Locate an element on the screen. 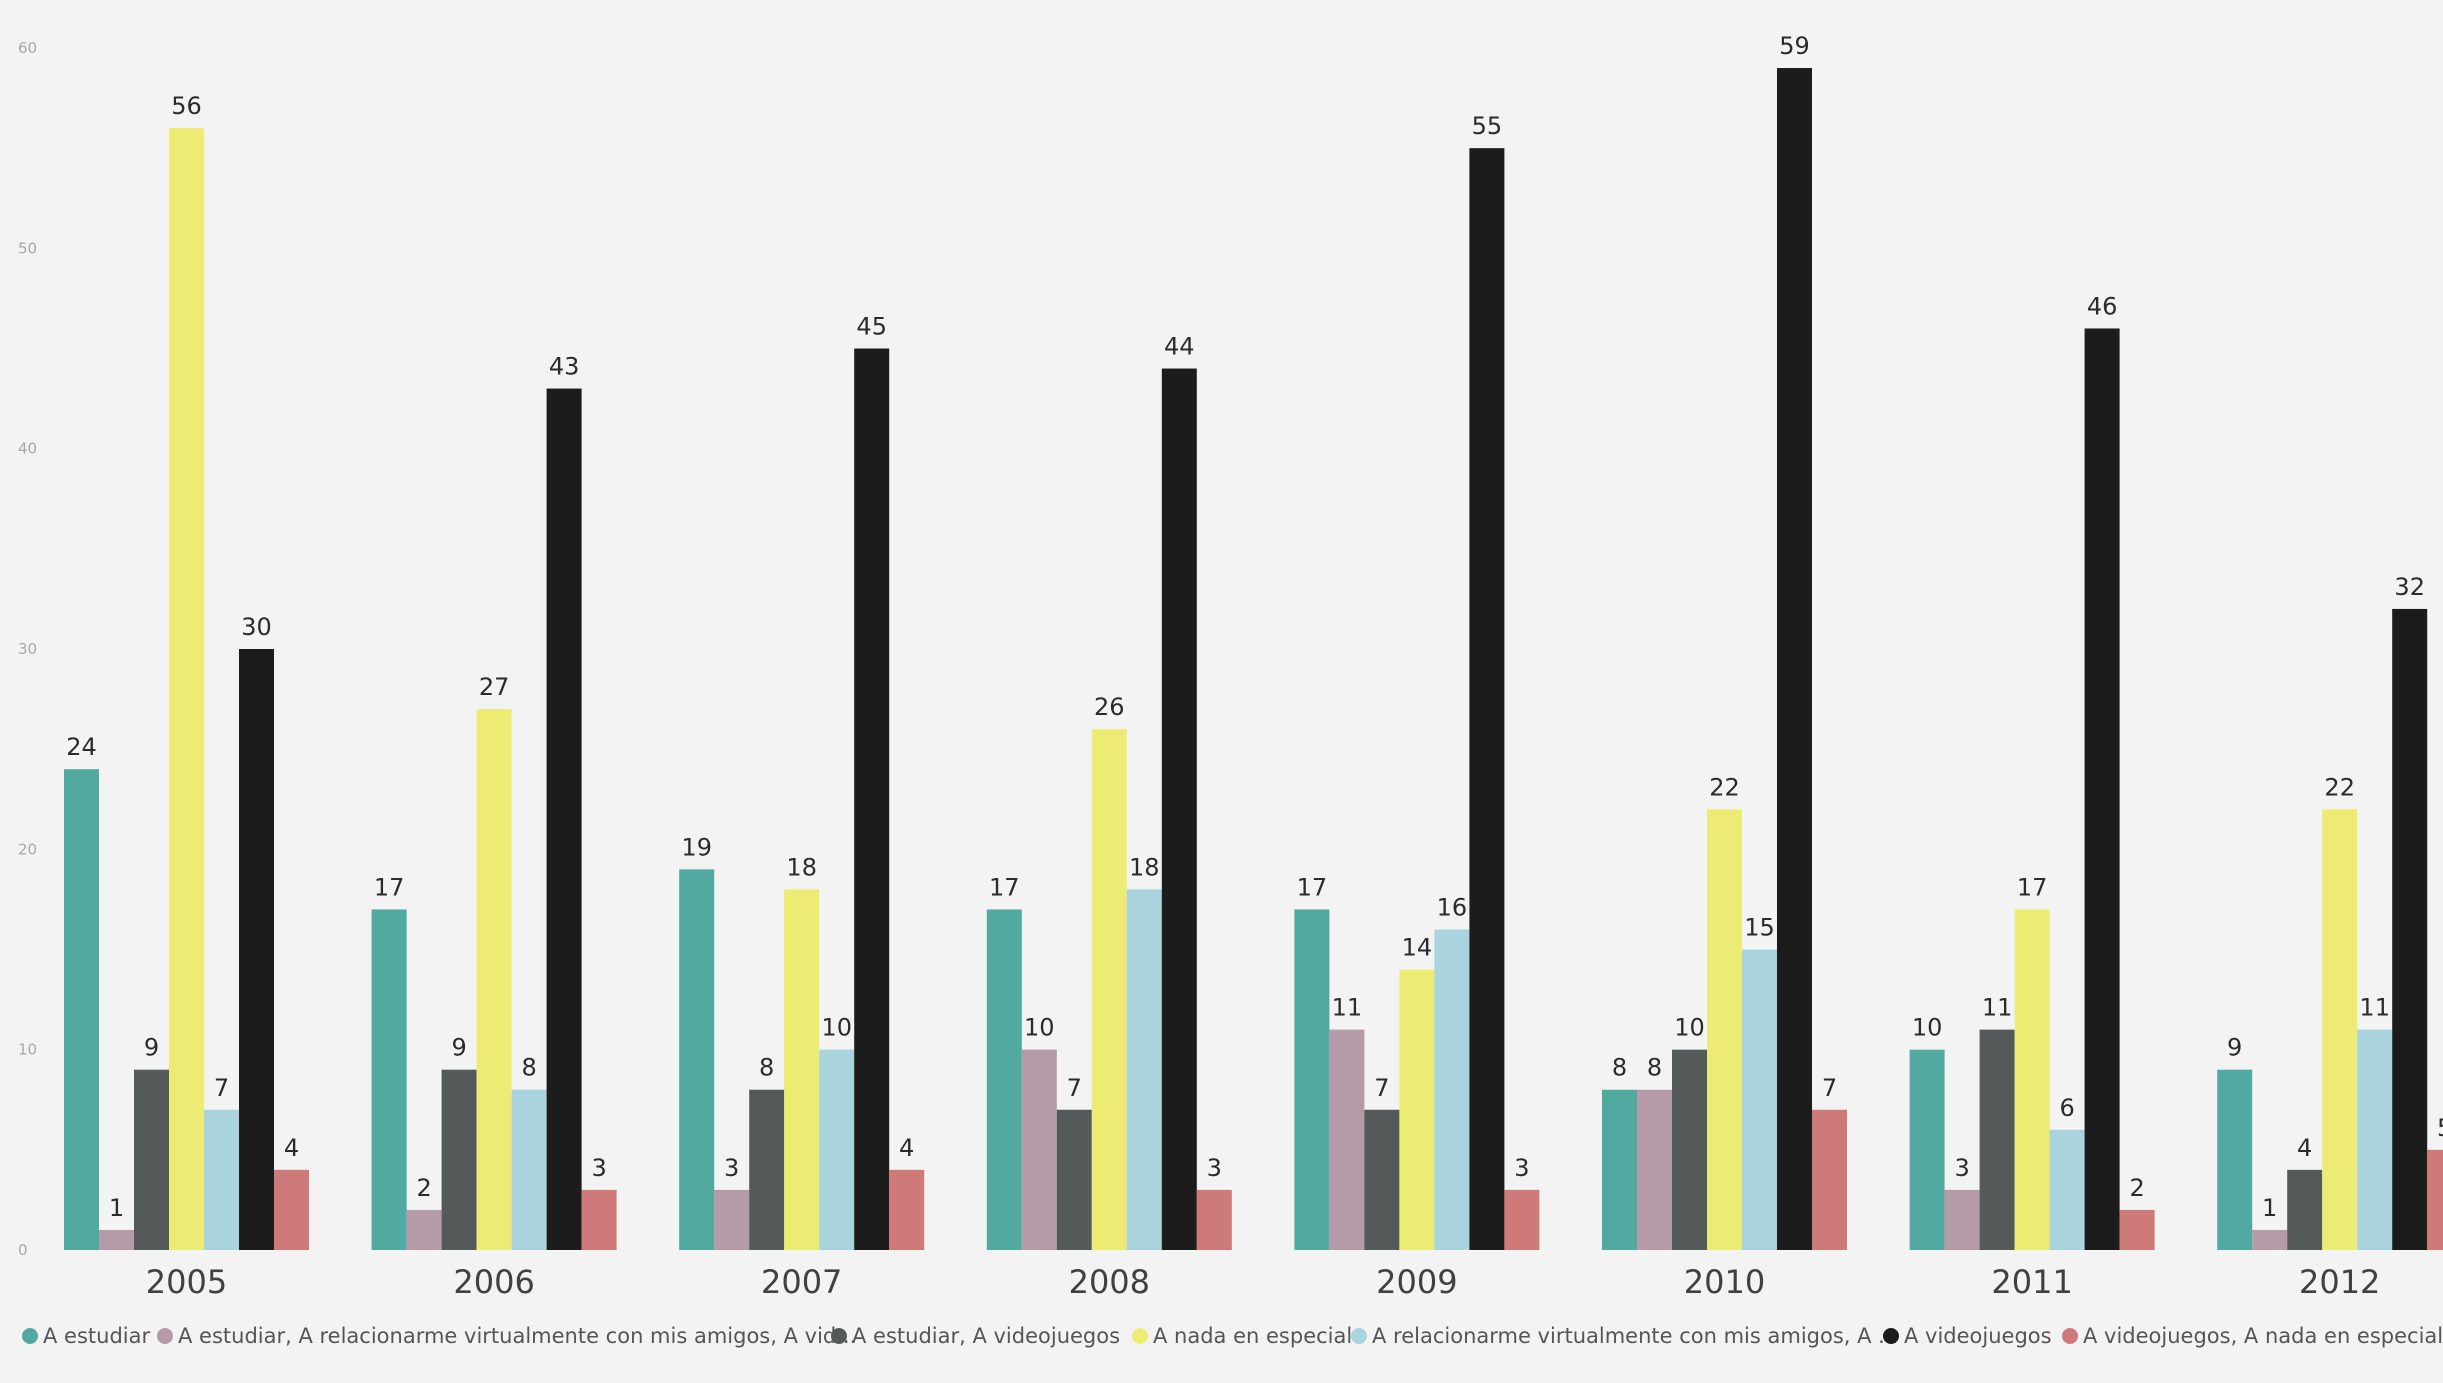 This screenshot has height=1383, width=2443. x-tick-label: 2007 is located at coordinates (801, 1282).